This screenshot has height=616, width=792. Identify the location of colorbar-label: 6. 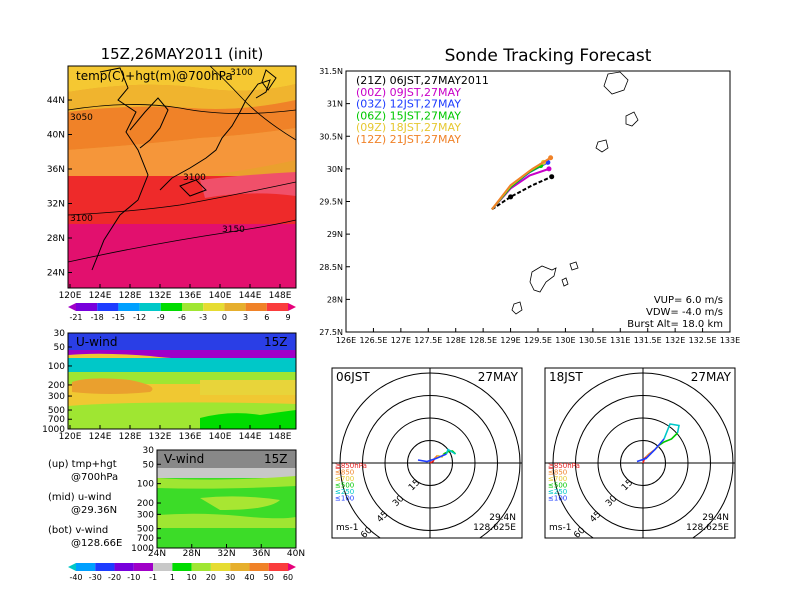
(266, 317).